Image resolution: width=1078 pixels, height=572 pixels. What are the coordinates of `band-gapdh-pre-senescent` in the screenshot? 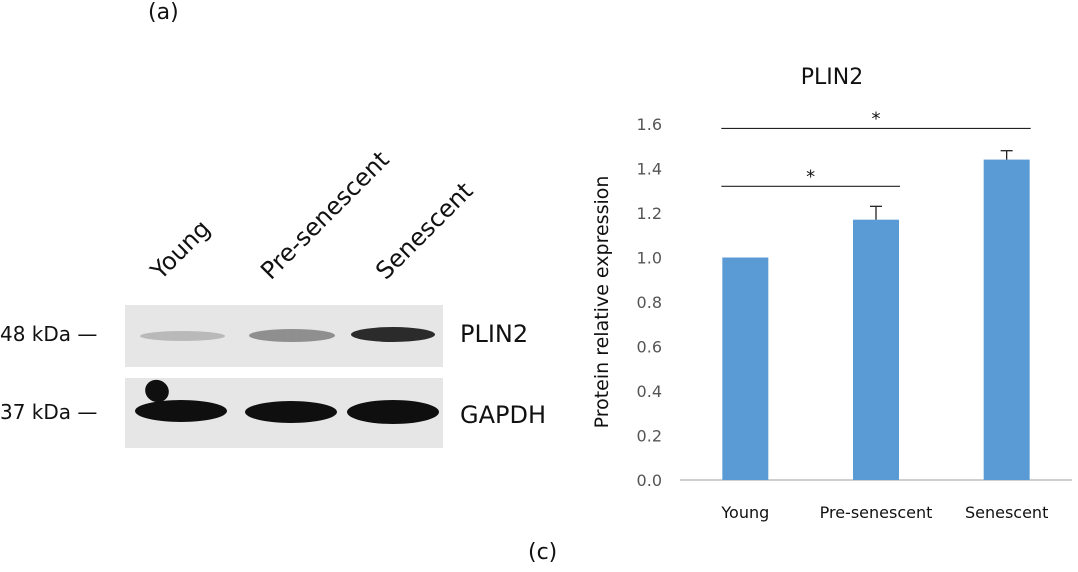 It's located at (291, 412).